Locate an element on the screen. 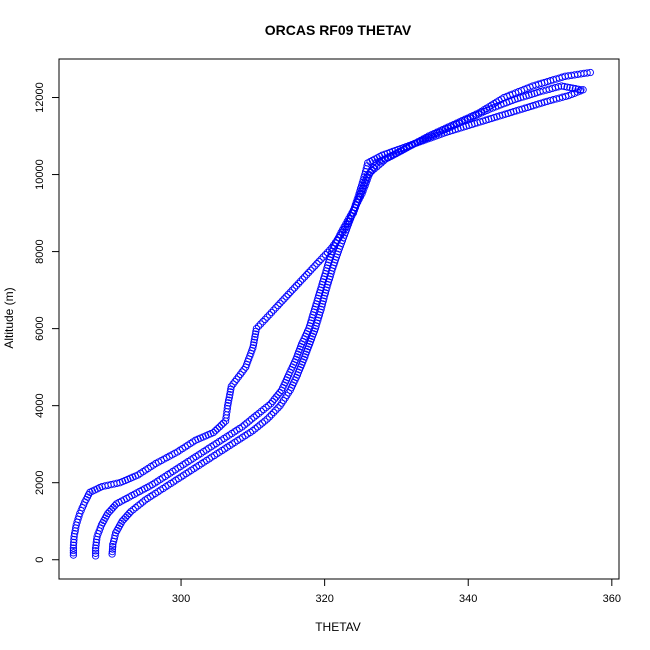 Image resolution: width=650 pixels, height=650 pixels. x-axis-label: THETAV is located at coordinates (338, 627).